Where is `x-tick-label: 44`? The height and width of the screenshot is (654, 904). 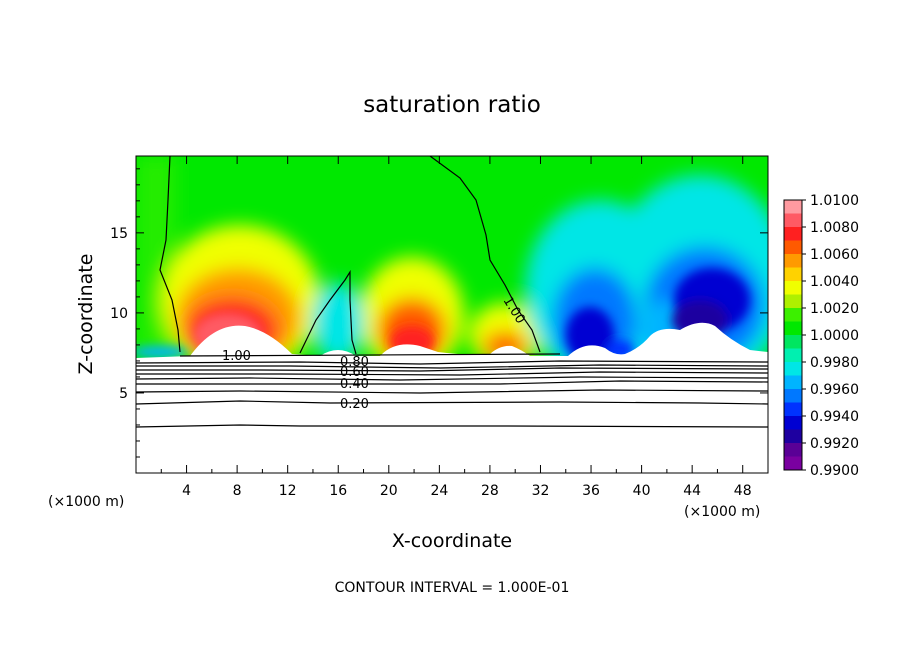
x-tick-label: 44 is located at coordinates (692, 491).